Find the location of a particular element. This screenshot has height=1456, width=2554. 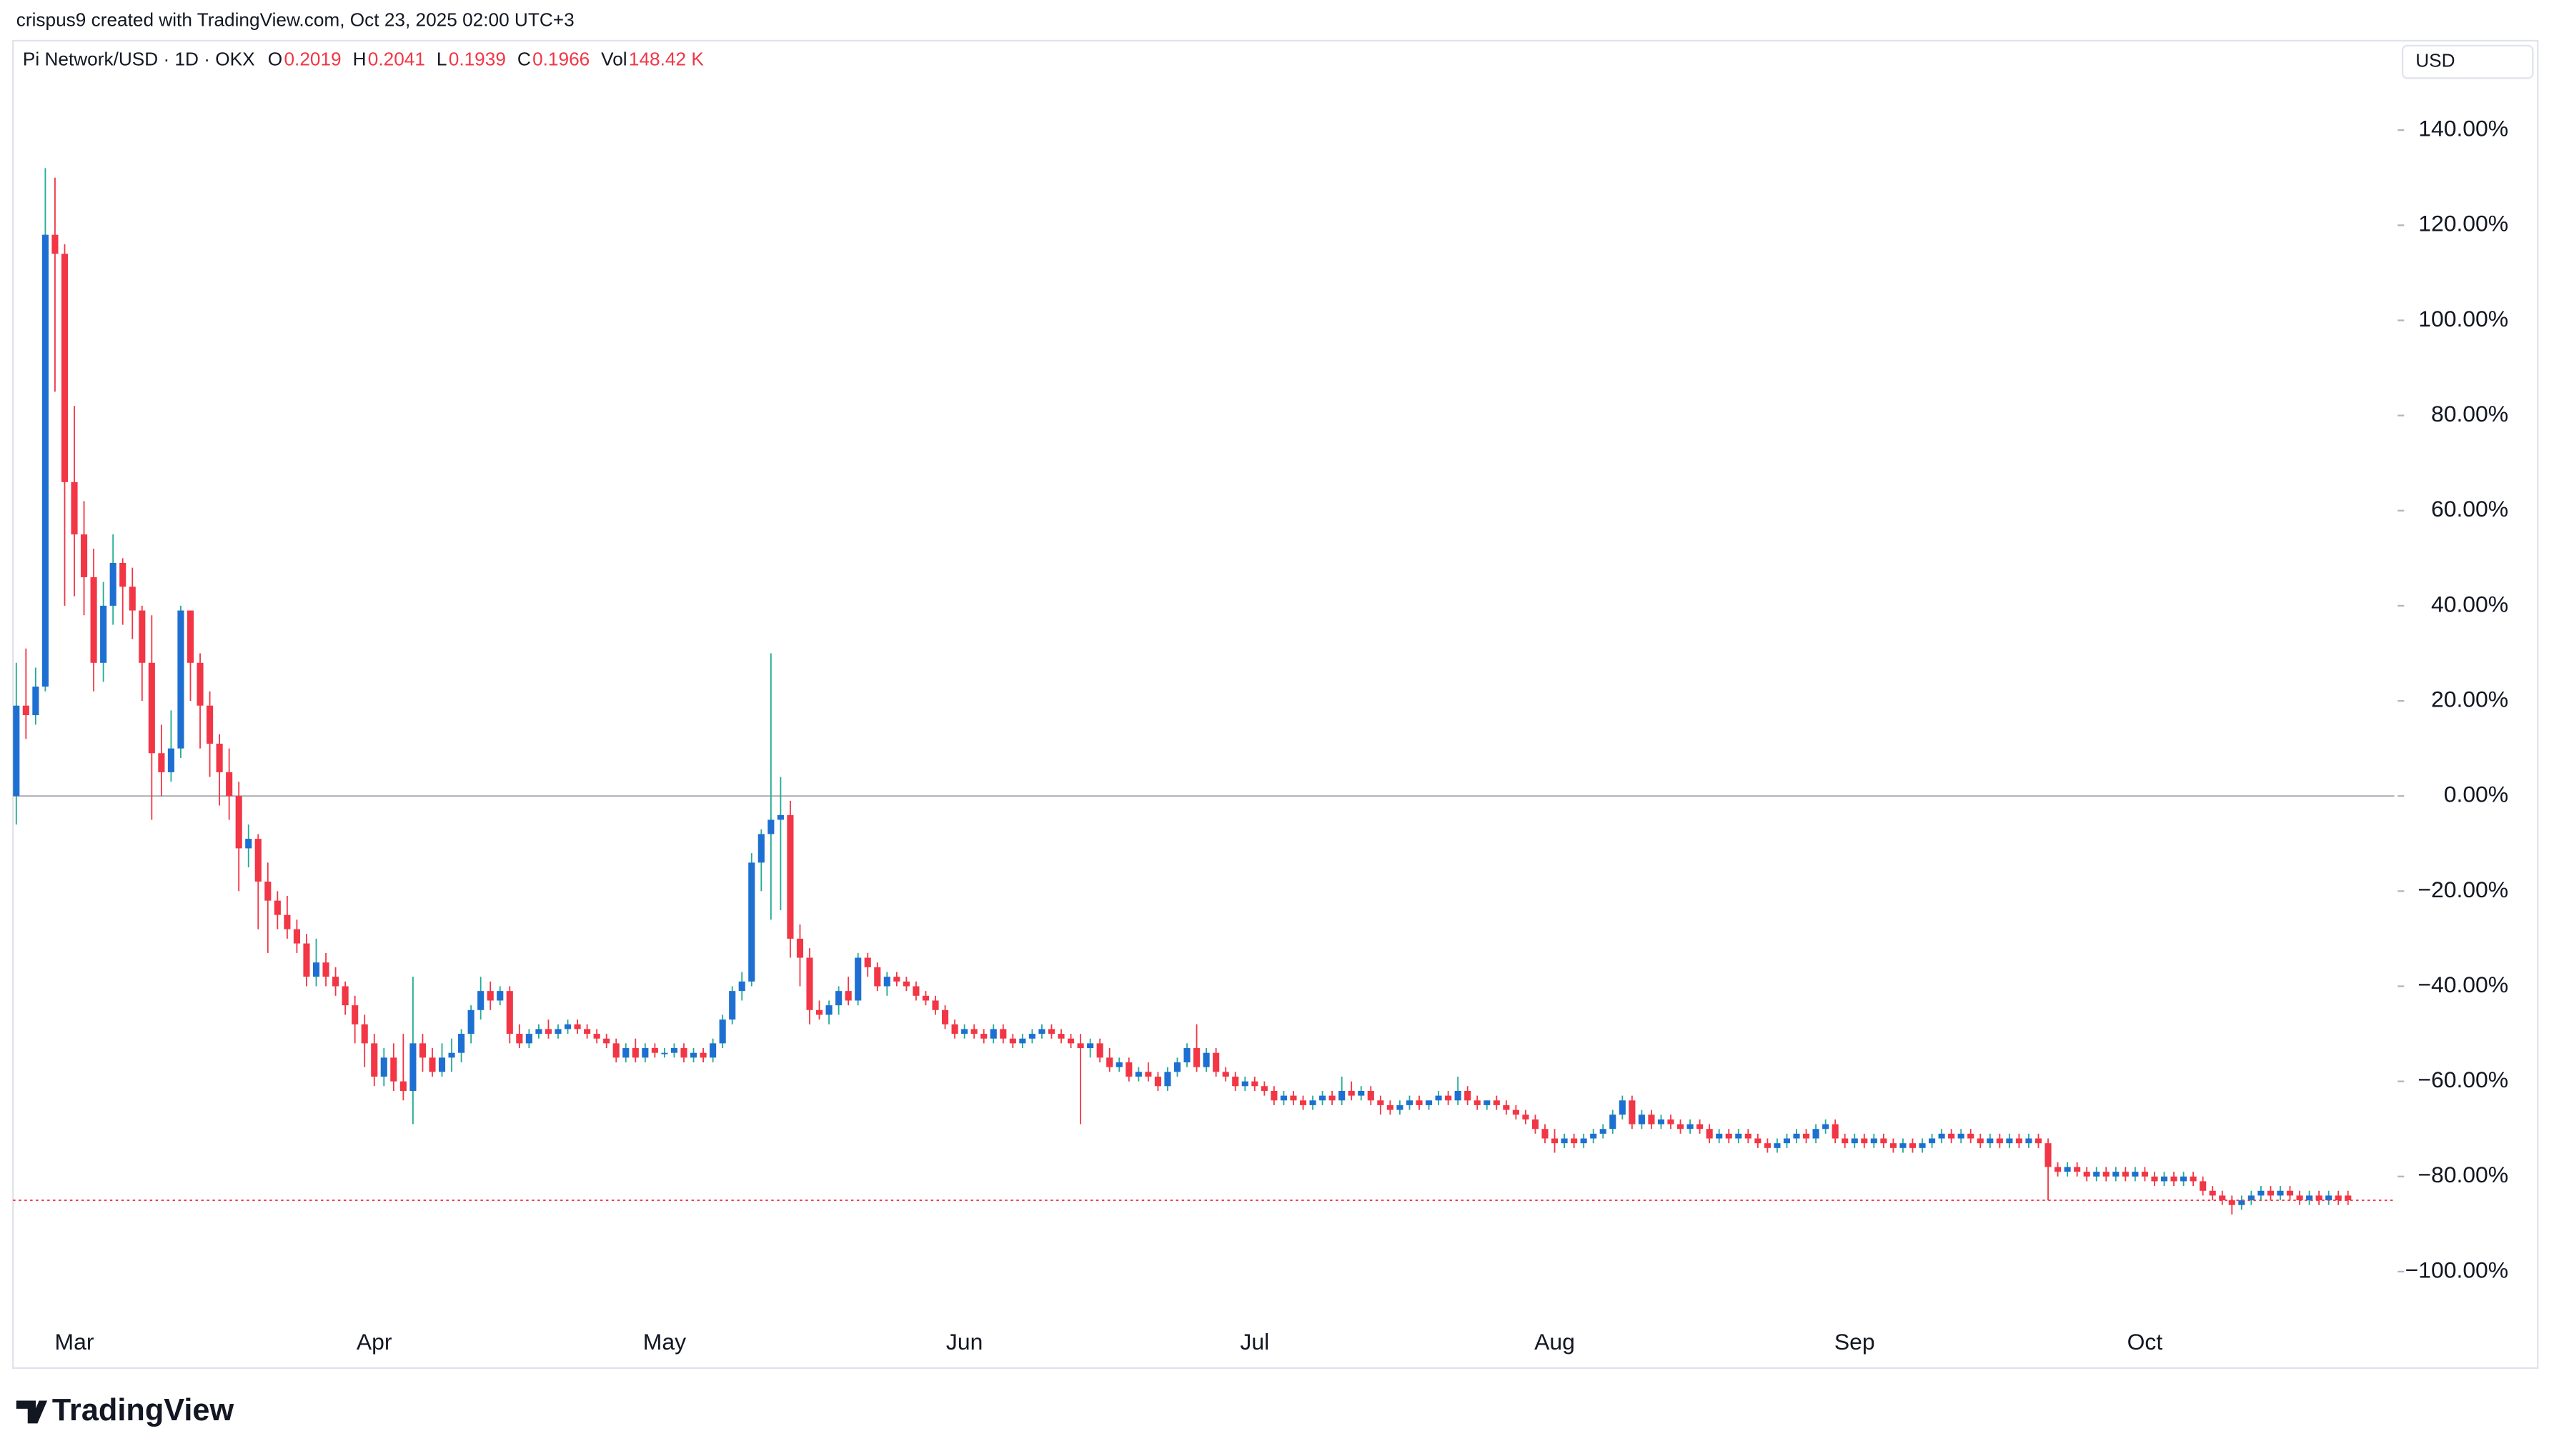

currency-box is located at coordinates (2467, 61).